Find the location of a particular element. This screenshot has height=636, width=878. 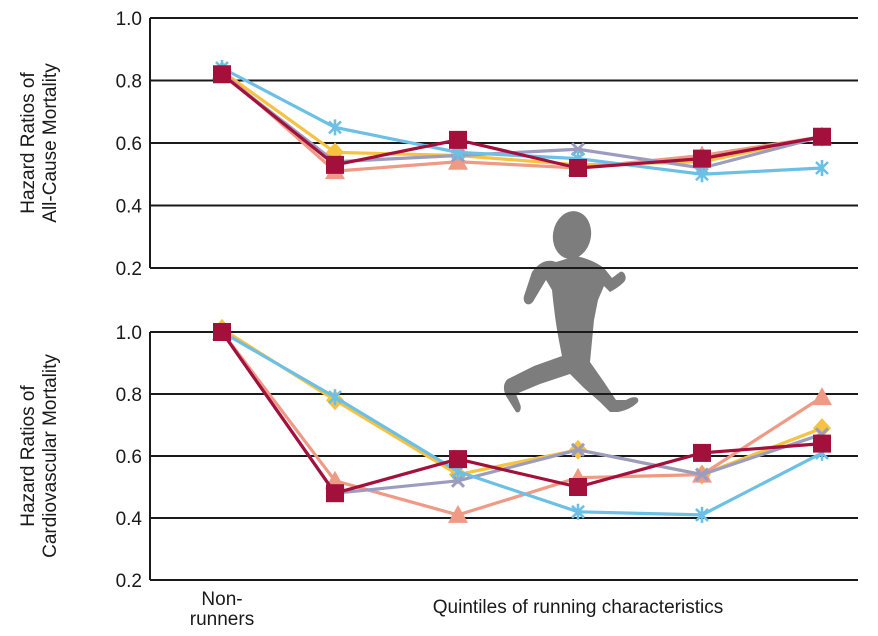

y-axis-title-bottom-0: Hazard Ratios of is located at coordinates (28, 456).